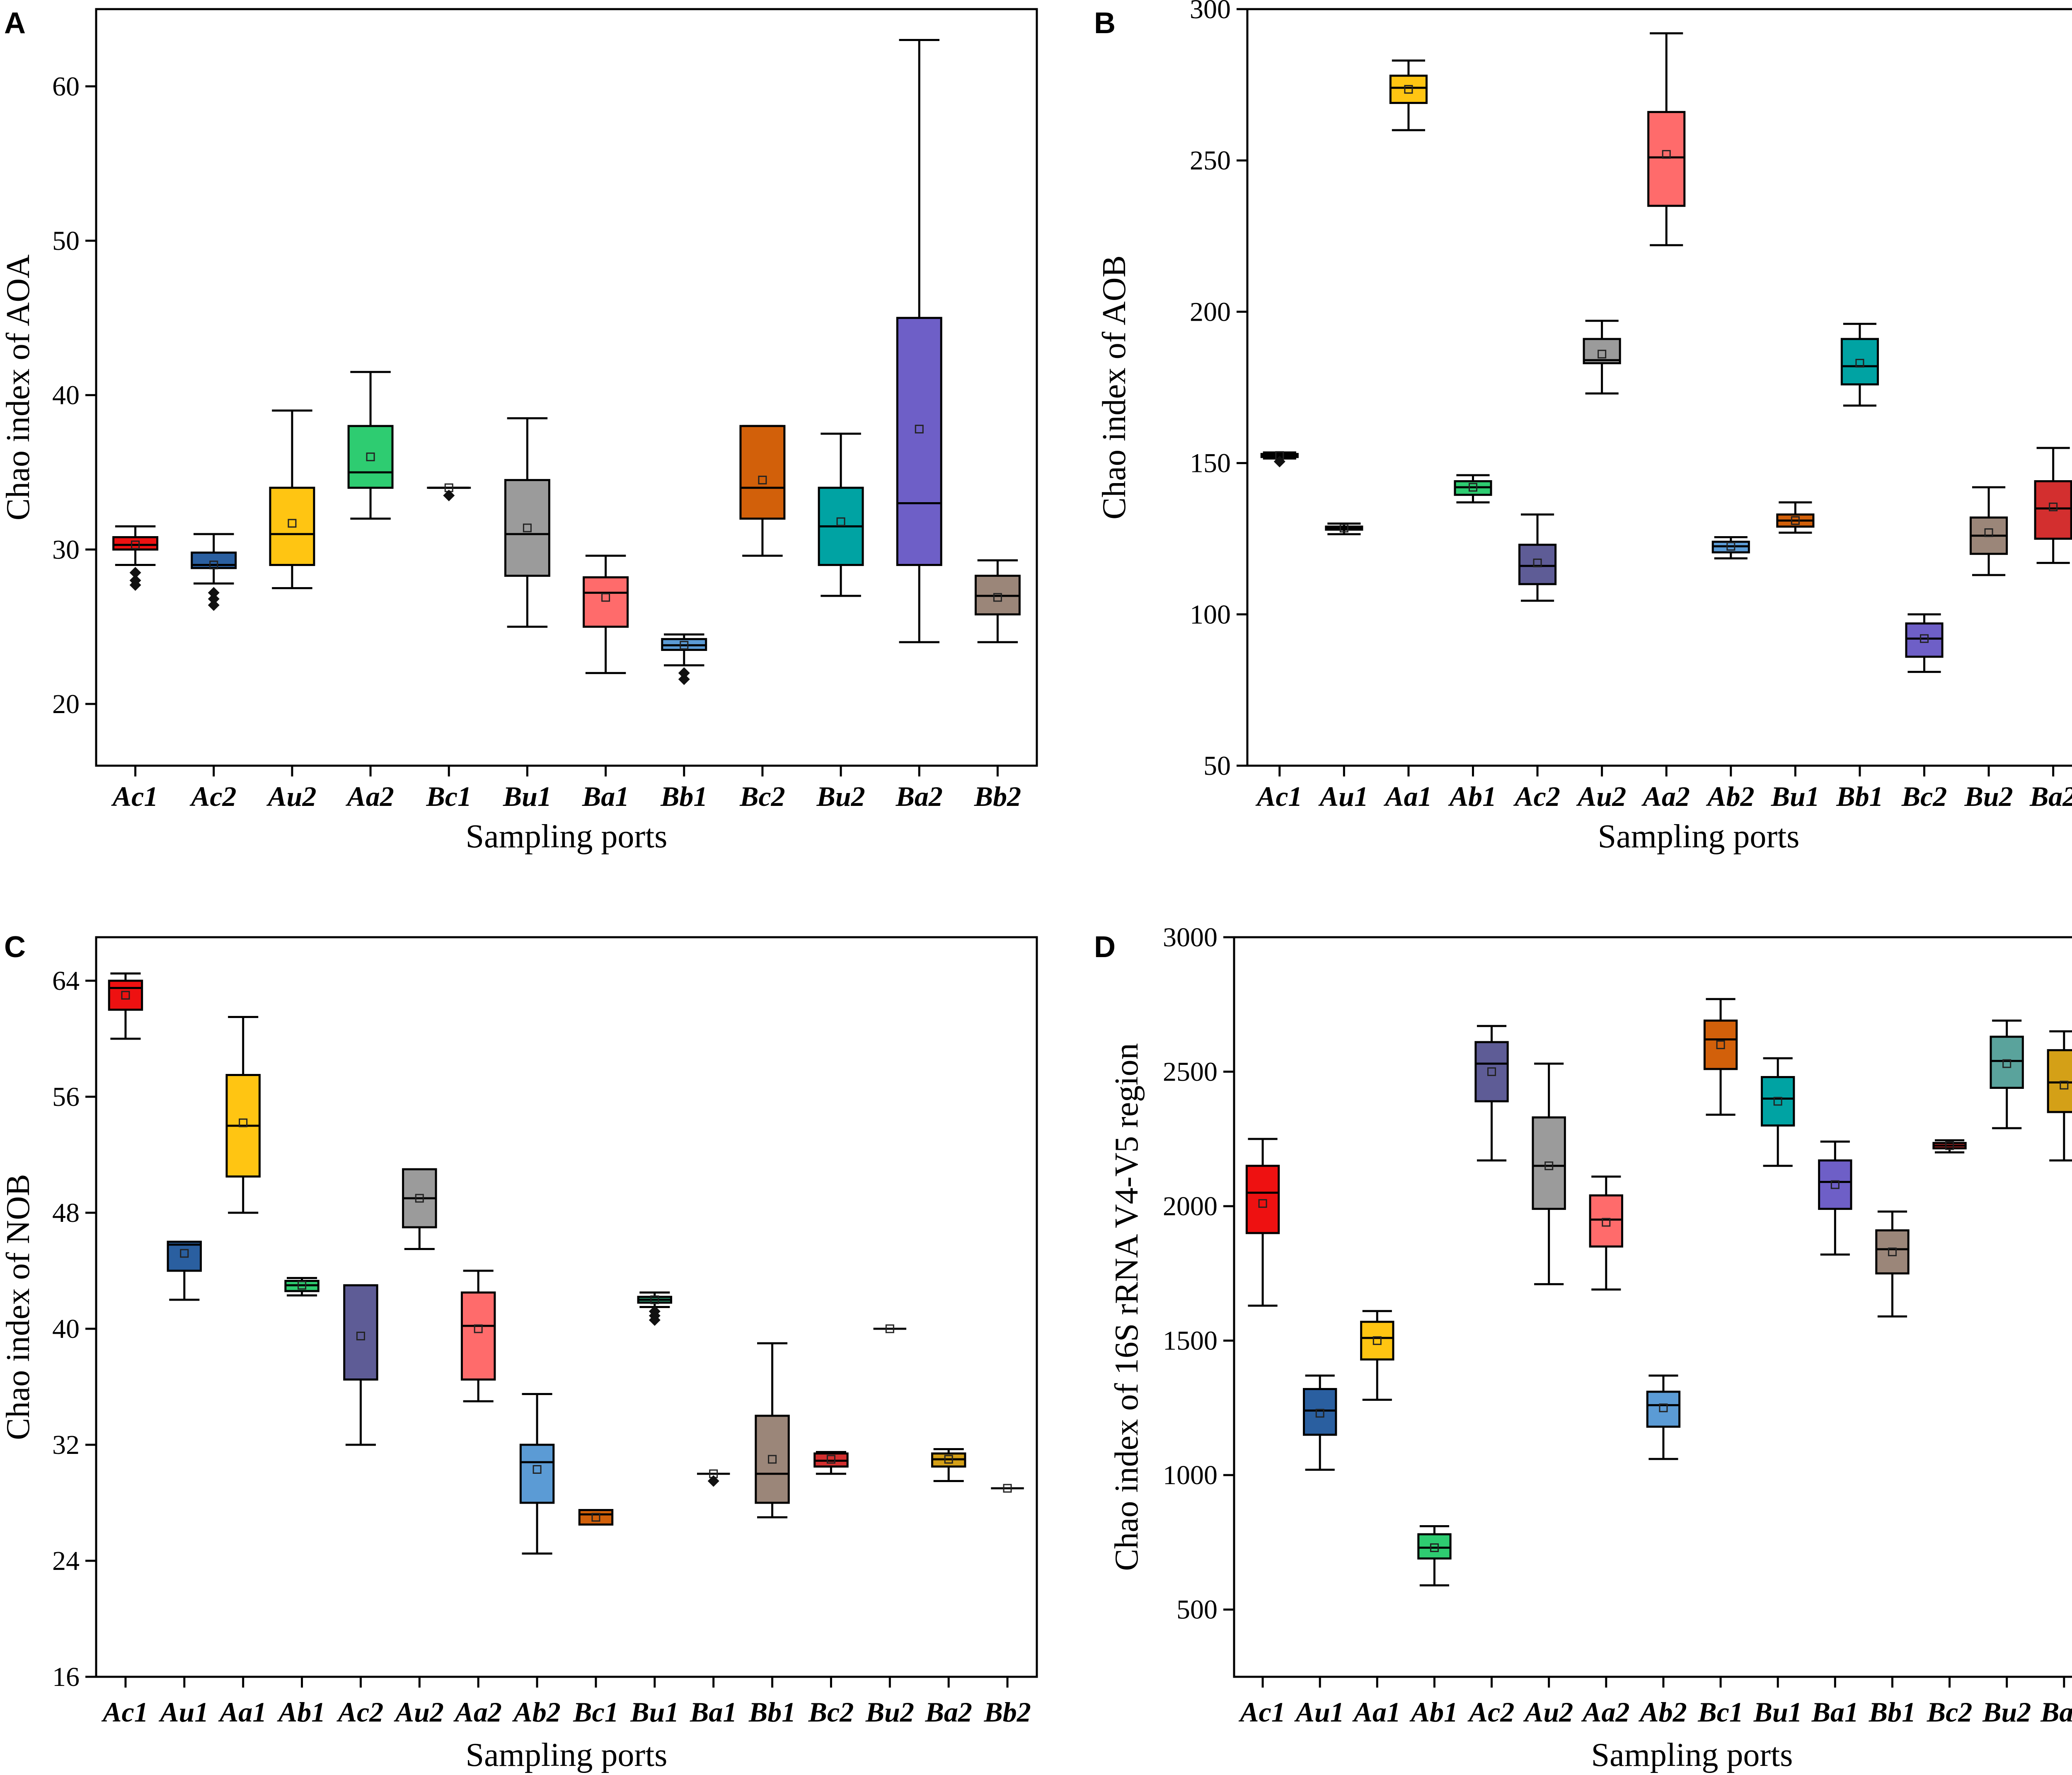 Image resolution: width=2072 pixels, height=1775 pixels. What do you see at coordinates (1210, 312) in the screenshot?
I see `y-tick-label: 200` at bounding box center [1210, 312].